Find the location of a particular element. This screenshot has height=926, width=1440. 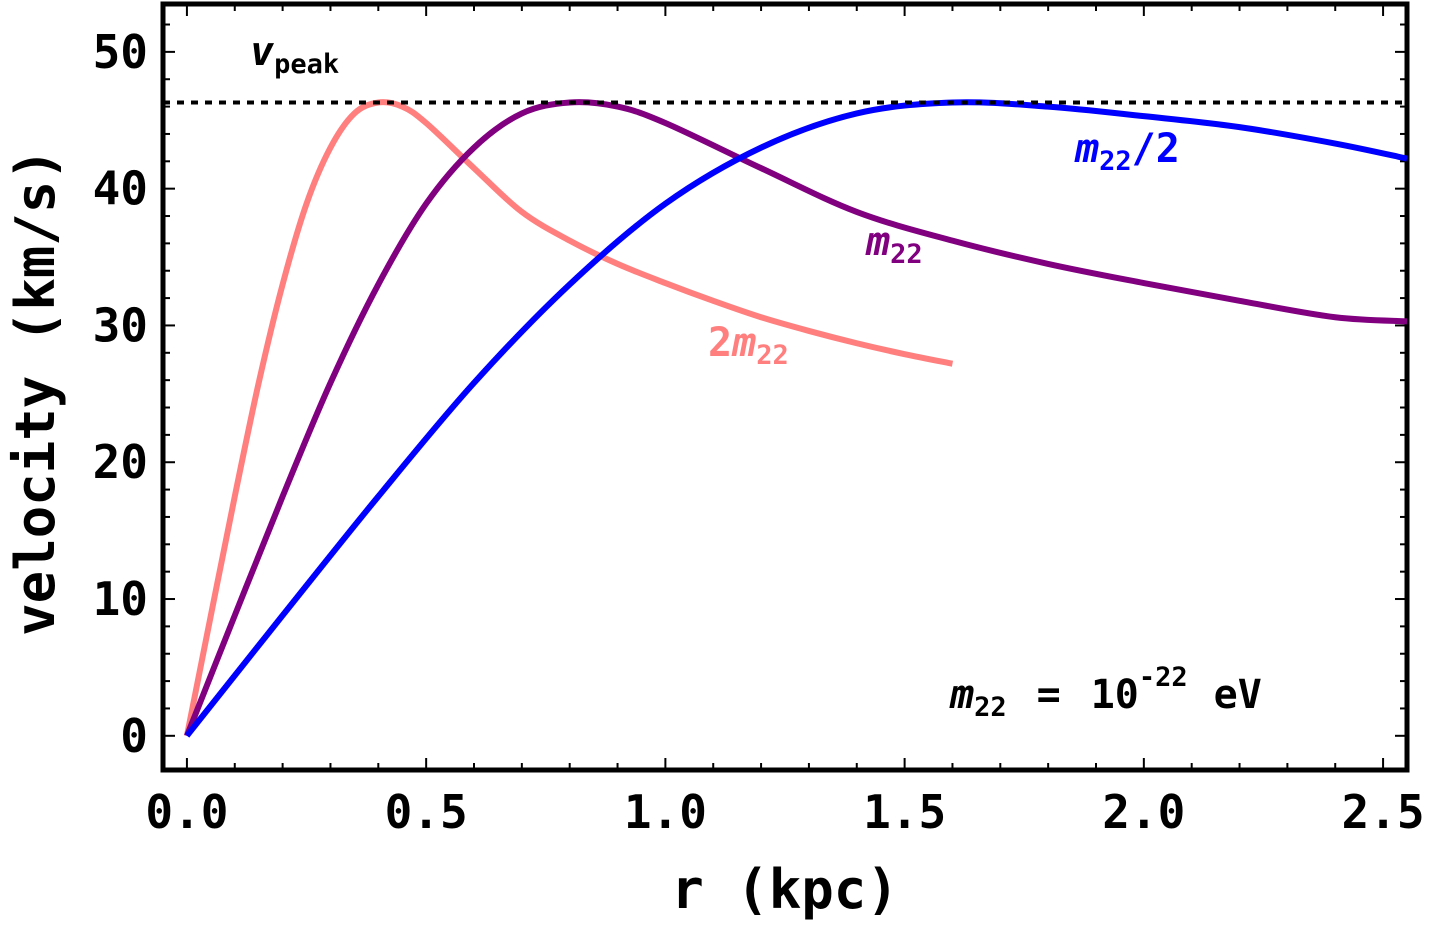

y-tick-label: 10 is located at coordinates (120, 599).